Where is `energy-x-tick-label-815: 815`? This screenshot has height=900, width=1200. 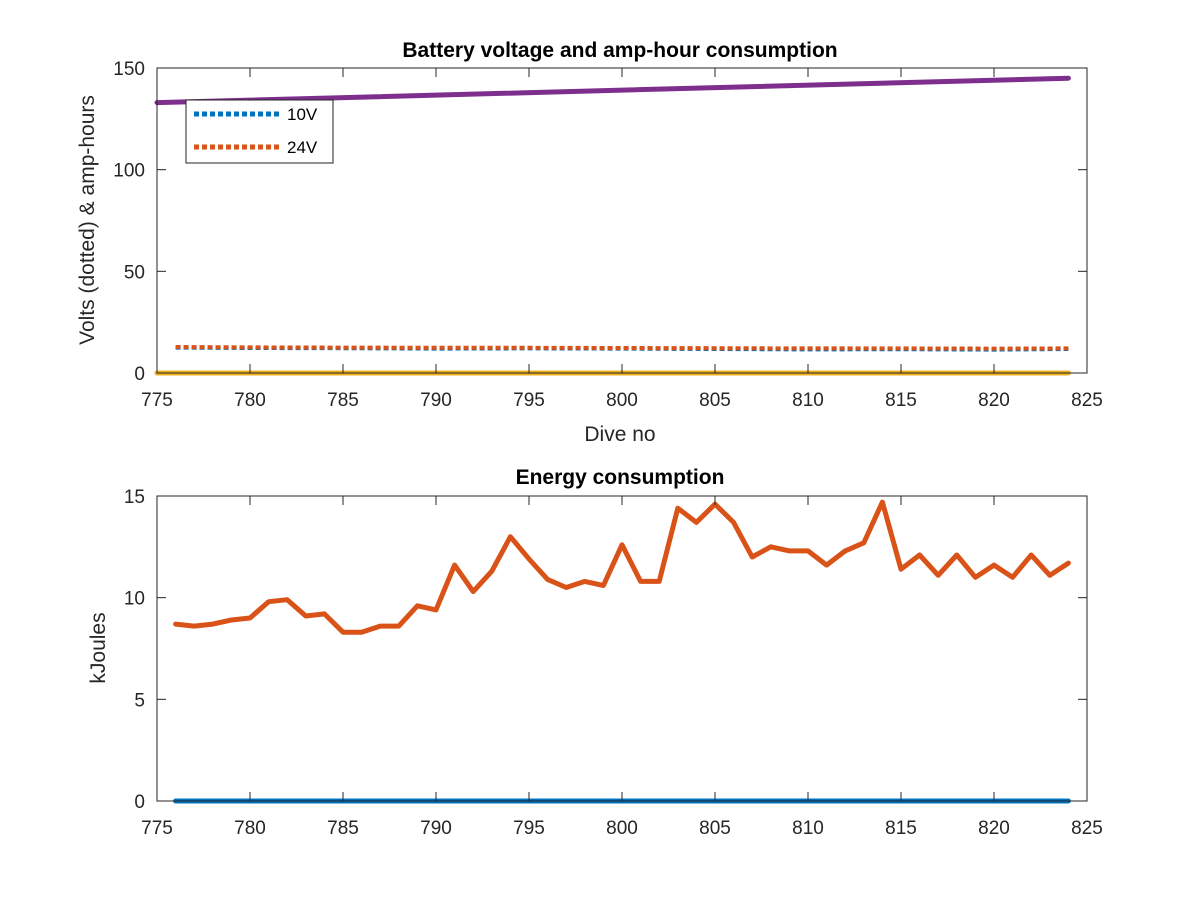 energy-x-tick-label-815: 815 is located at coordinates (901, 828).